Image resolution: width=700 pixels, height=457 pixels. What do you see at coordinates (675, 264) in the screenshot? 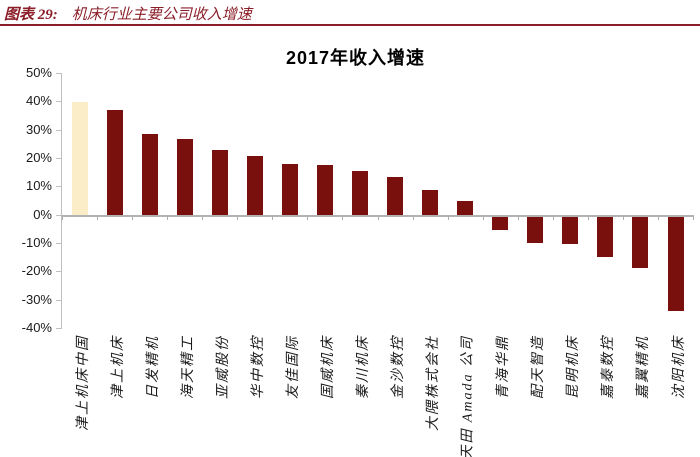
I see `bar-沈阳机床` at bounding box center [675, 264].